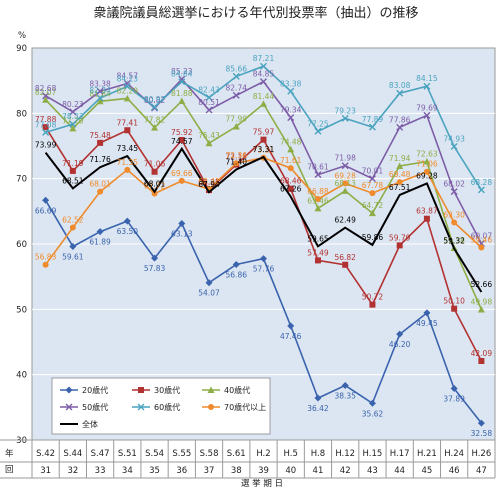  I want to click on data-label: 64.72, so click(373, 205).